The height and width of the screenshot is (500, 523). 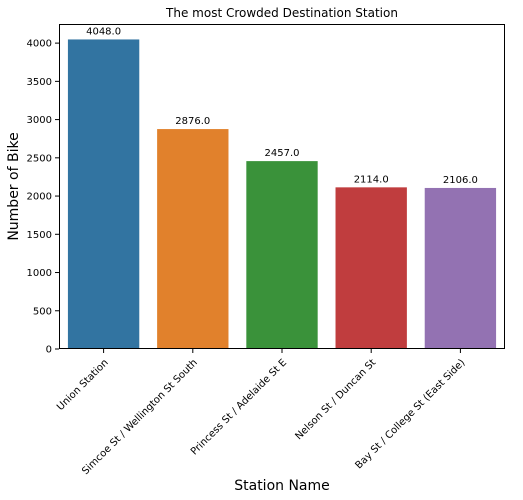 I want to click on bar-value-label: 2106.0, so click(x=460, y=180).